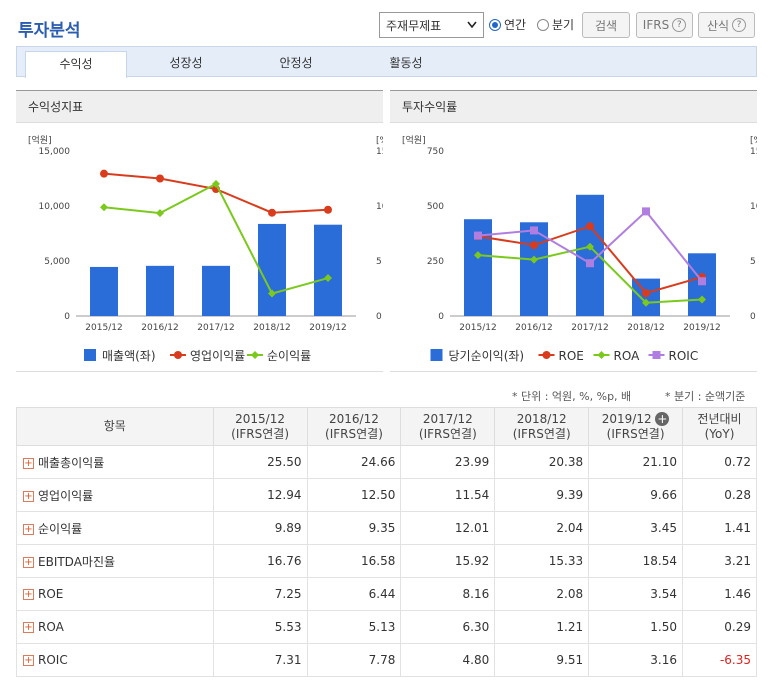 The image size is (773, 685). What do you see at coordinates (719, 426) in the screenshot?
I see `header-yoy: 전년대비 (YoY)` at bounding box center [719, 426].